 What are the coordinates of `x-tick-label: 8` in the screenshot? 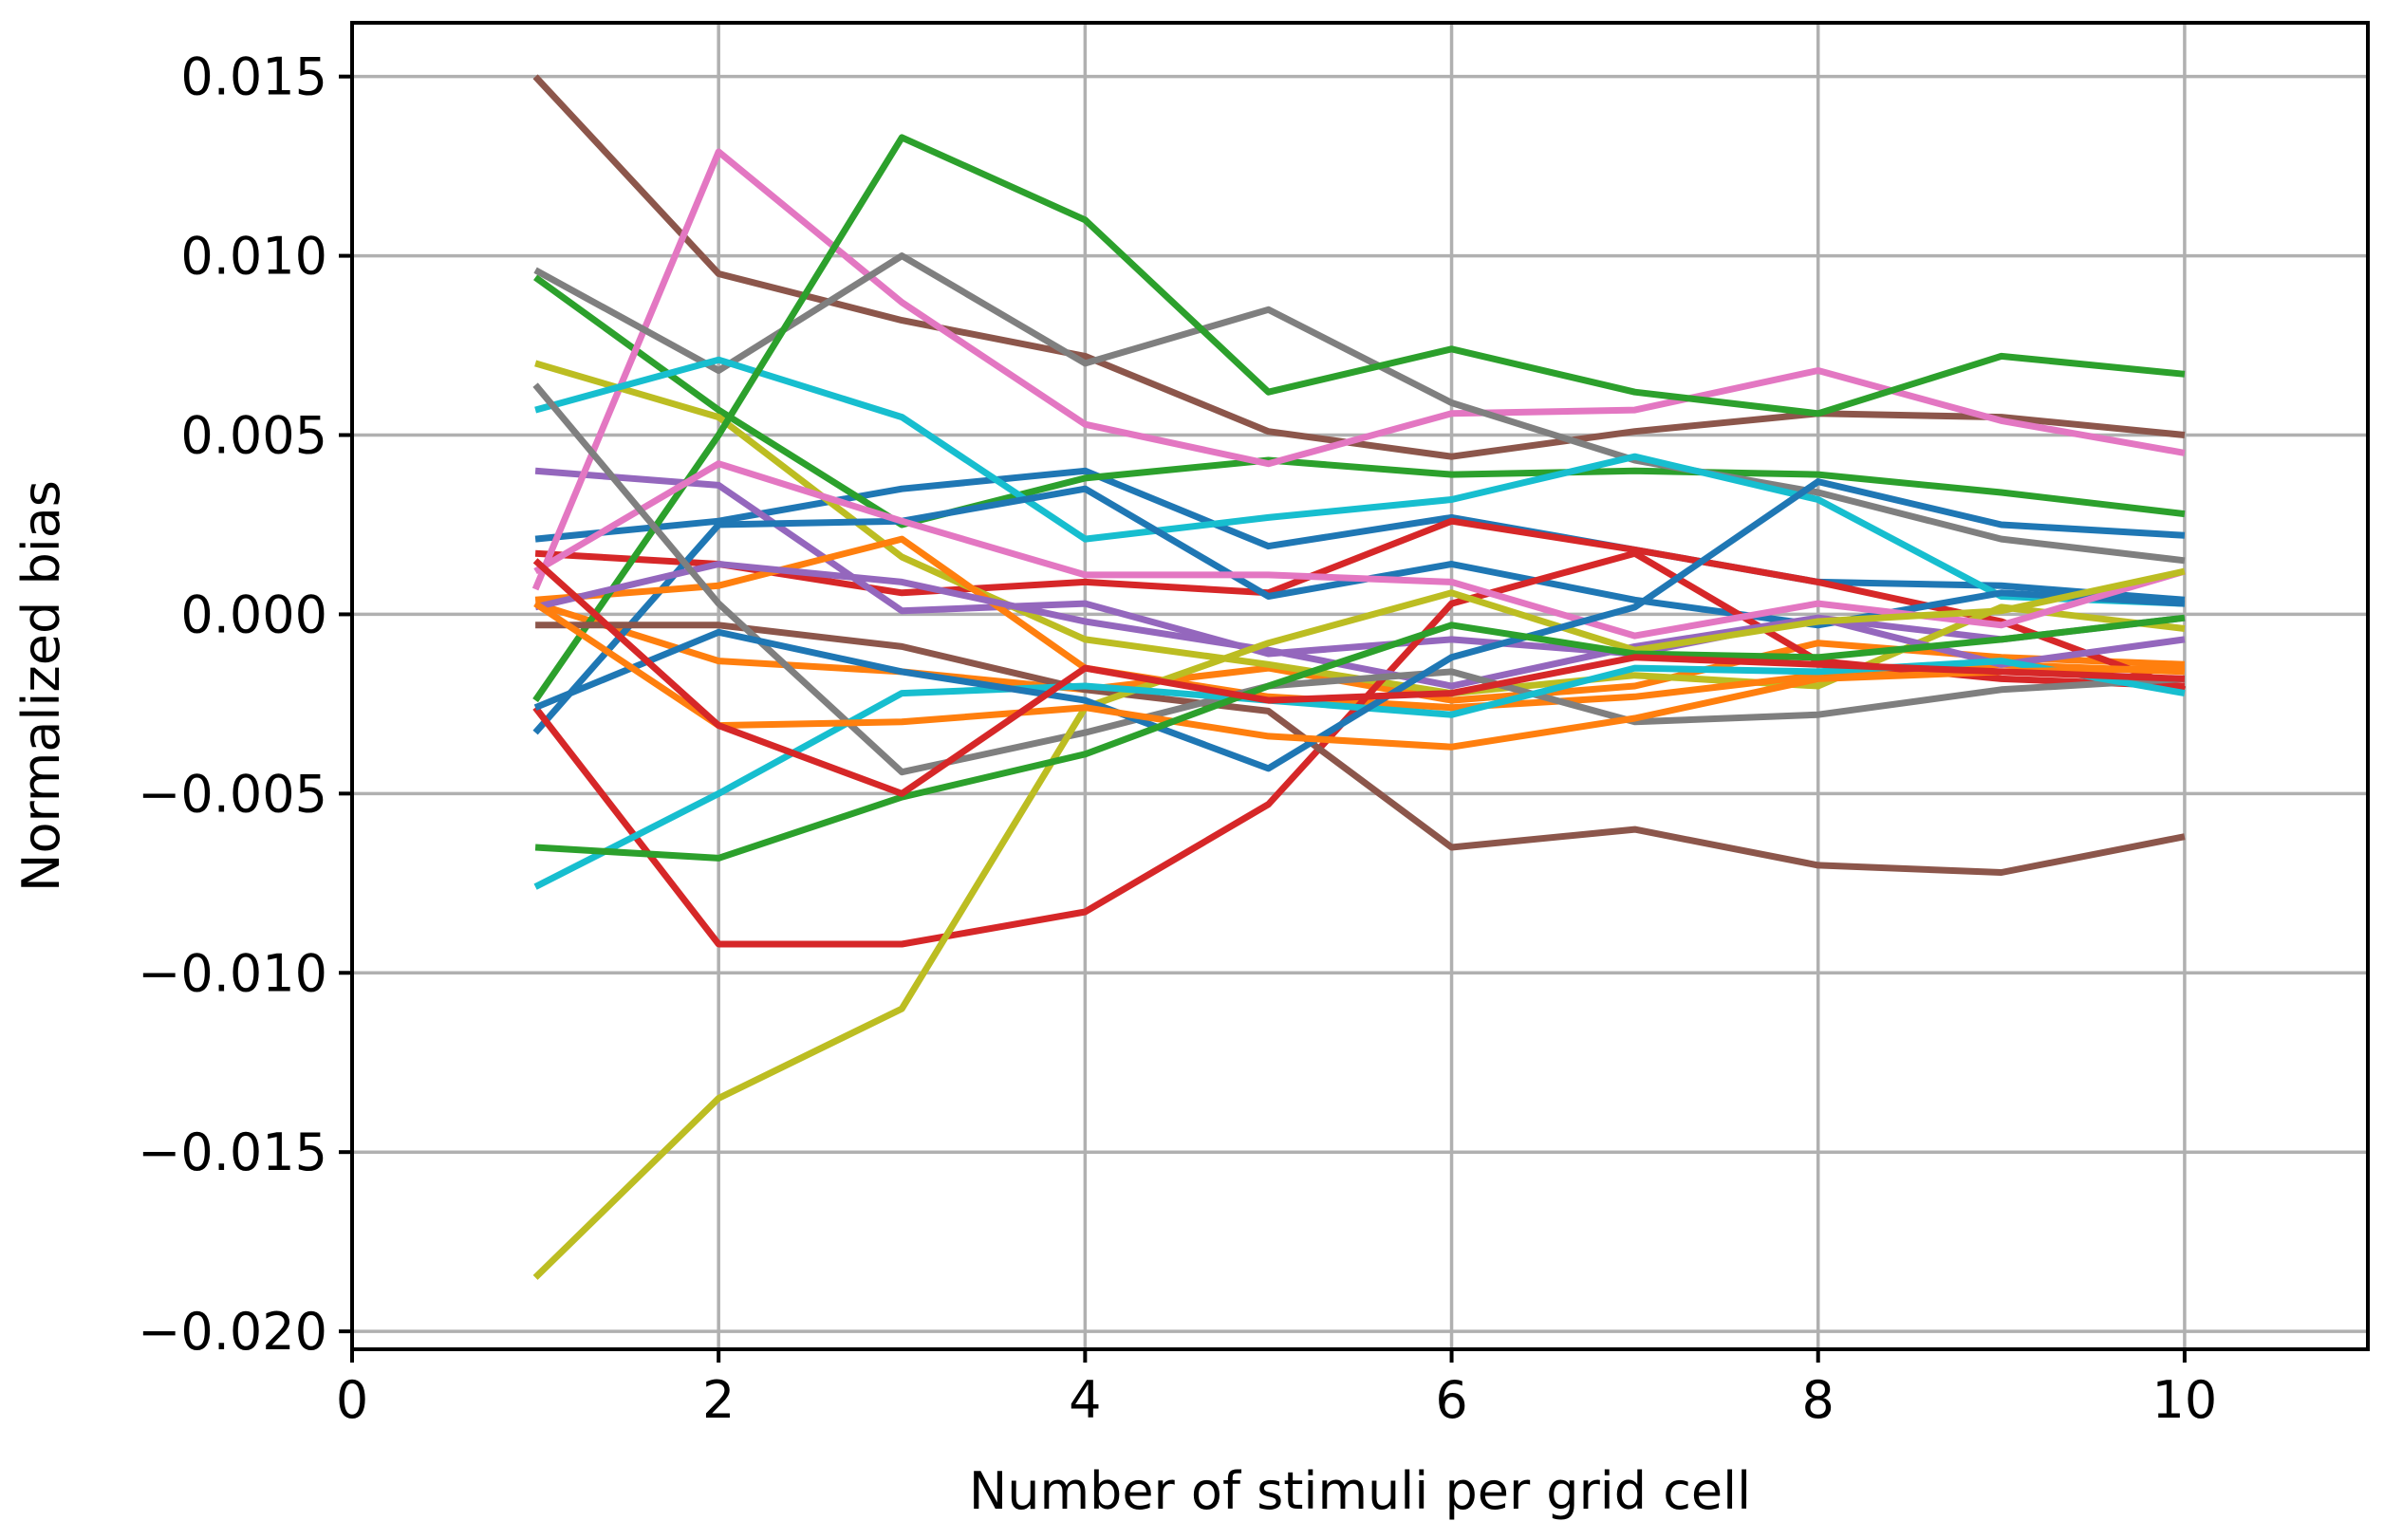 It's located at (1818, 1400).